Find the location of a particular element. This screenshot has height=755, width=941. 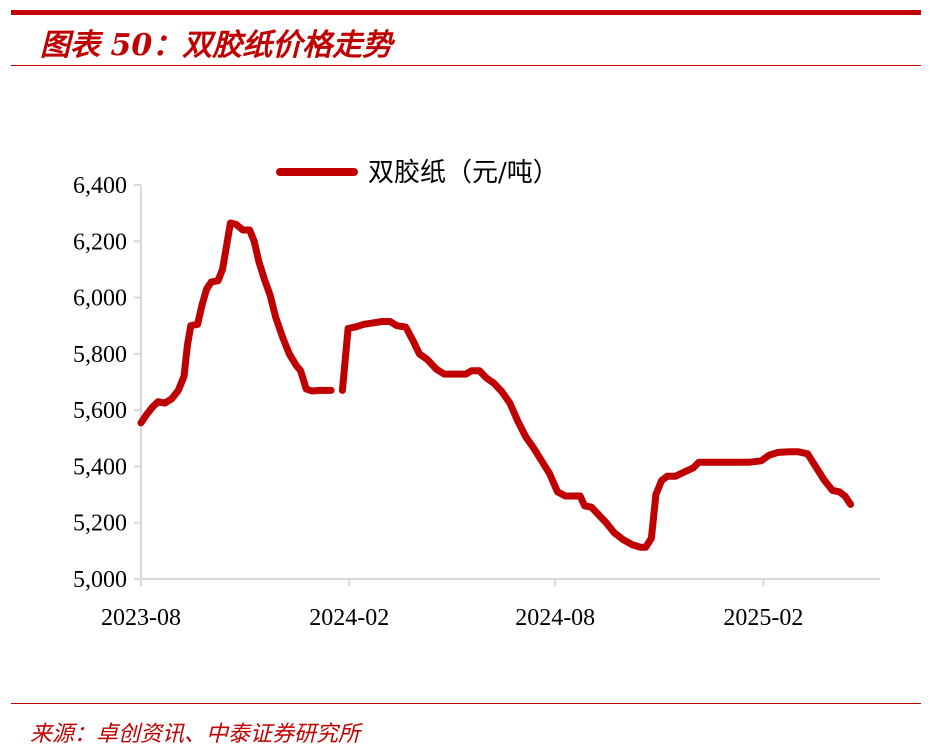

y-tick-label: 5,000 is located at coordinates (100, 580).